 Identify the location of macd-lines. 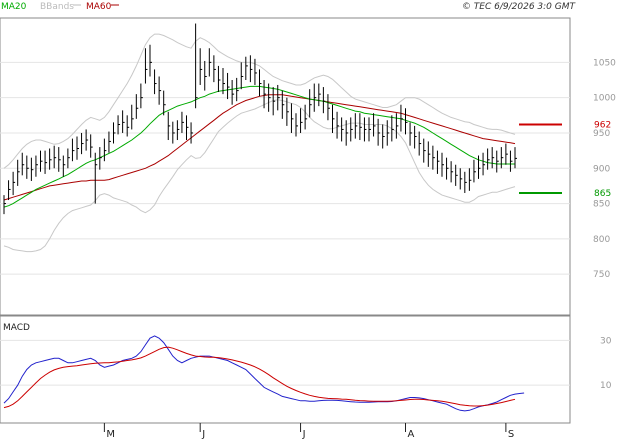
(264, 373).